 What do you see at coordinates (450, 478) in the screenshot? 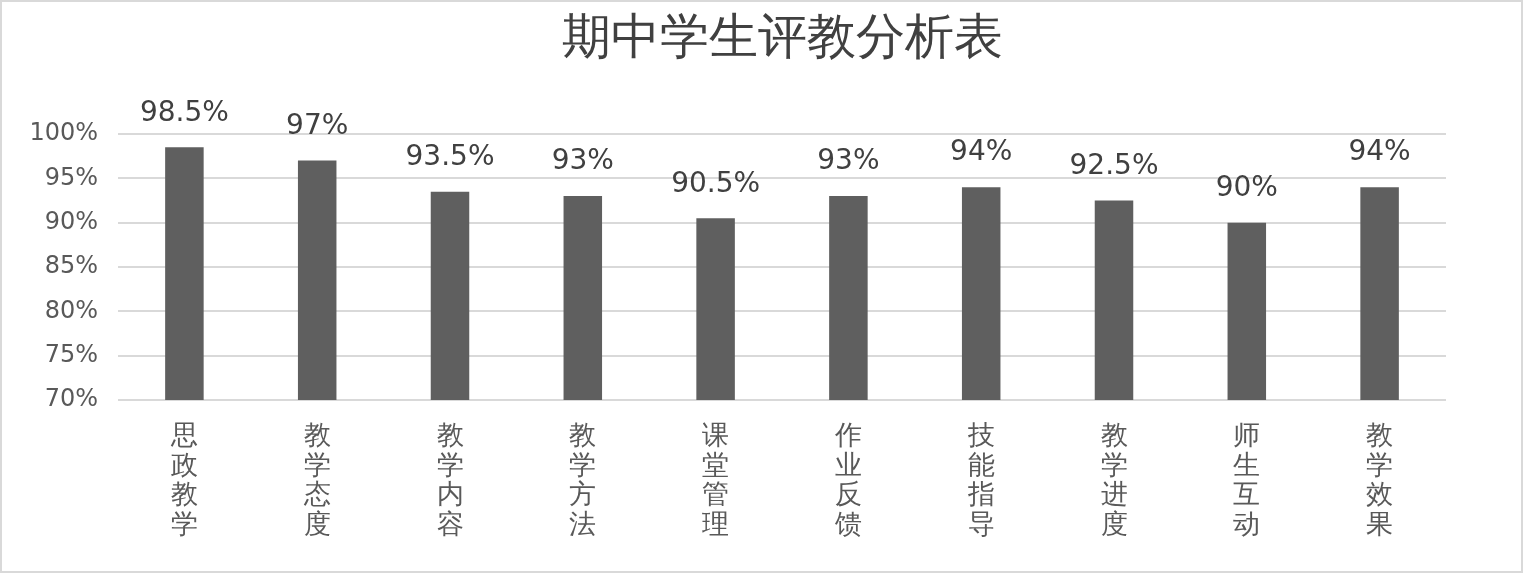
I see `x-tick-label: 教学内容` at bounding box center [450, 478].